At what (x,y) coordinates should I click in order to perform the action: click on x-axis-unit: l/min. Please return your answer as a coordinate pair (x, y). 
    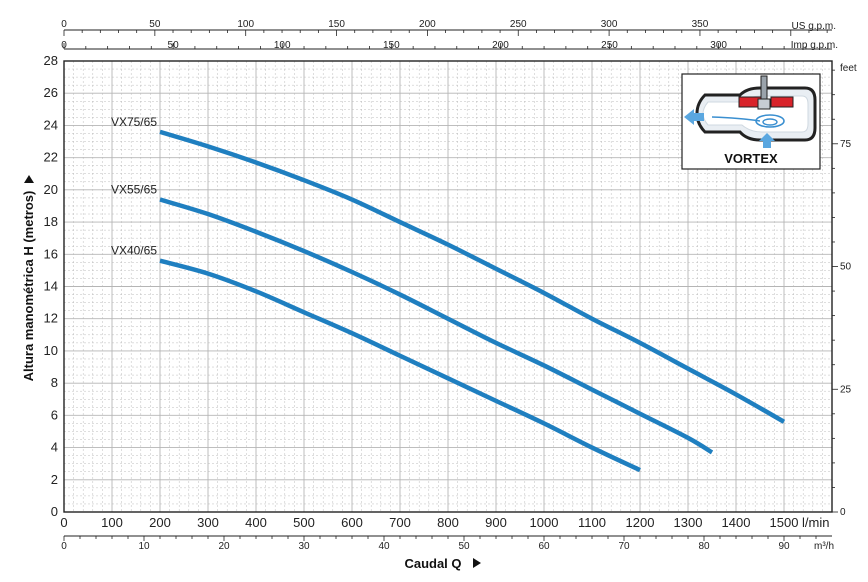
    Looking at the image, I should click on (815, 522).